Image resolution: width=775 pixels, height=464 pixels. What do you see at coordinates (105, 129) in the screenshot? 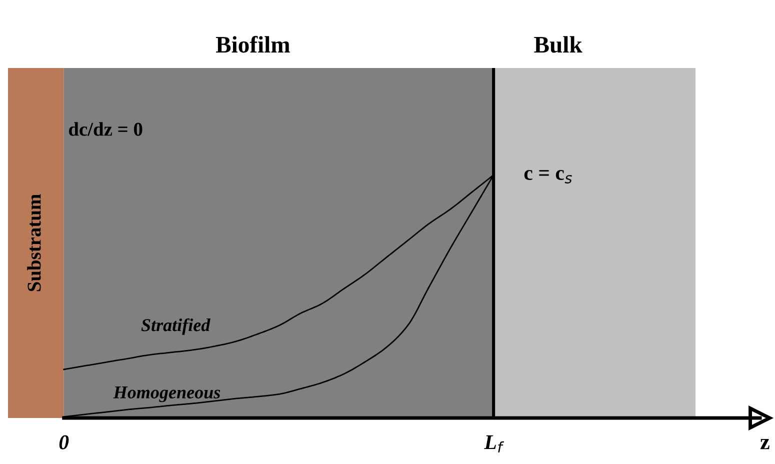
I see `text: dc/dz = 0` at bounding box center [105, 129].